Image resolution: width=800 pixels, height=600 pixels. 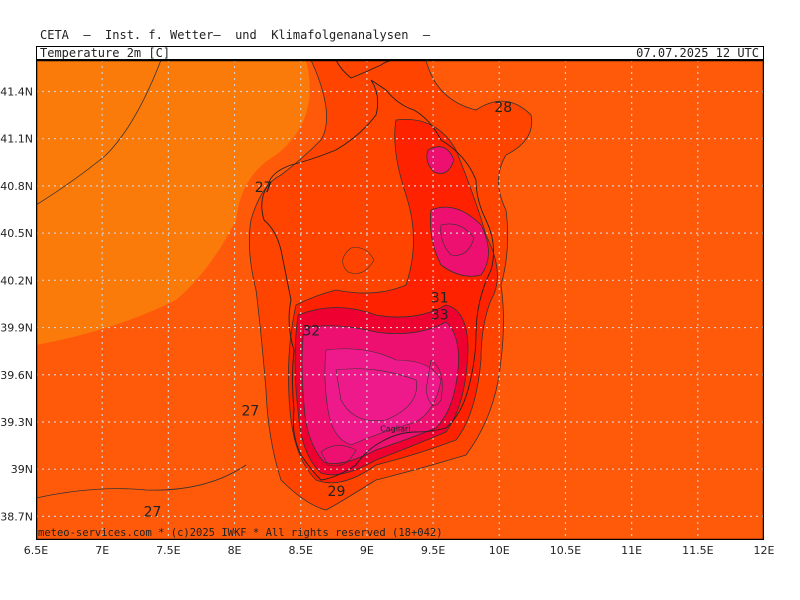 What do you see at coordinates (16, 233) in the screenshot?
I see `latitude-tick-label: 40.5N` at bounding box center [16, 233].